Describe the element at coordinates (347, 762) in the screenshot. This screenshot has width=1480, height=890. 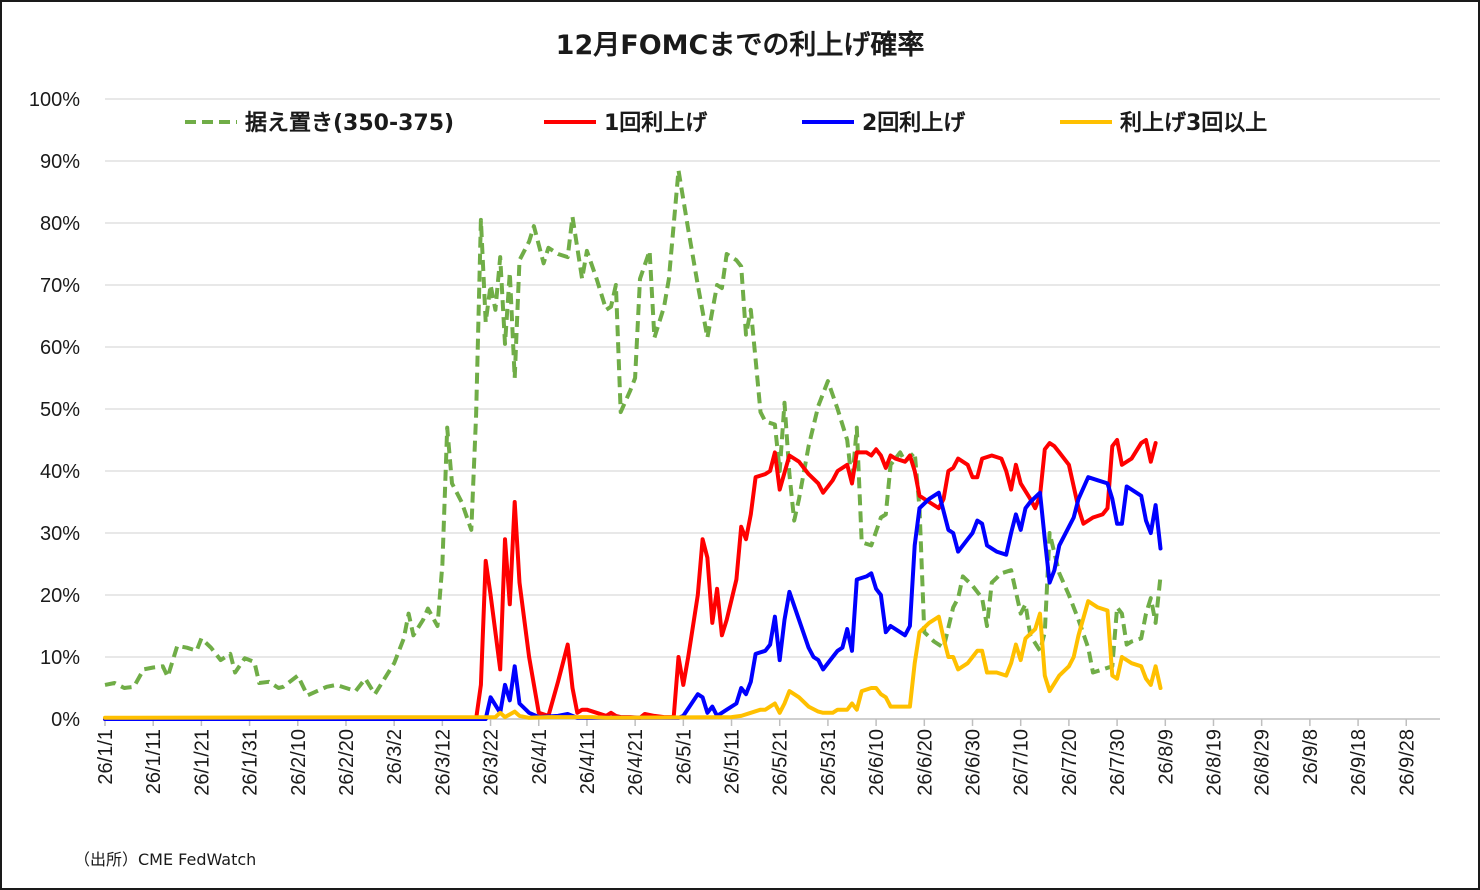
I see `x-tick-label: 26/2/20` at that location.